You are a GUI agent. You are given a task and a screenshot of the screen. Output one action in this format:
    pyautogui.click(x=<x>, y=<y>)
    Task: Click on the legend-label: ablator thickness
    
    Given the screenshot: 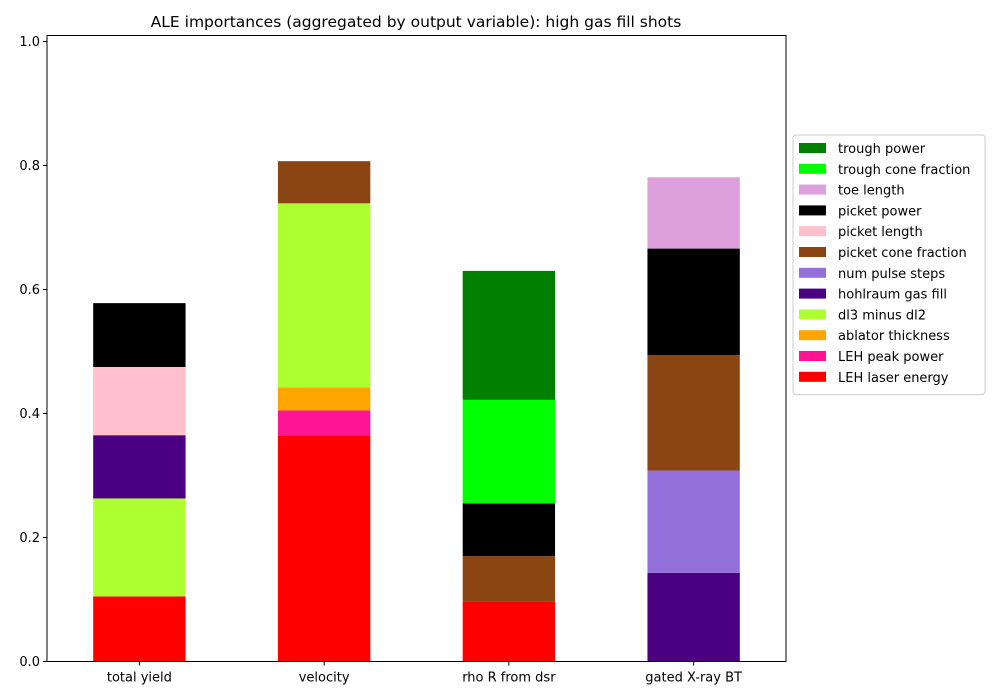 What is the action you would take?
    pyautogui.click(x=894, y=336)
    